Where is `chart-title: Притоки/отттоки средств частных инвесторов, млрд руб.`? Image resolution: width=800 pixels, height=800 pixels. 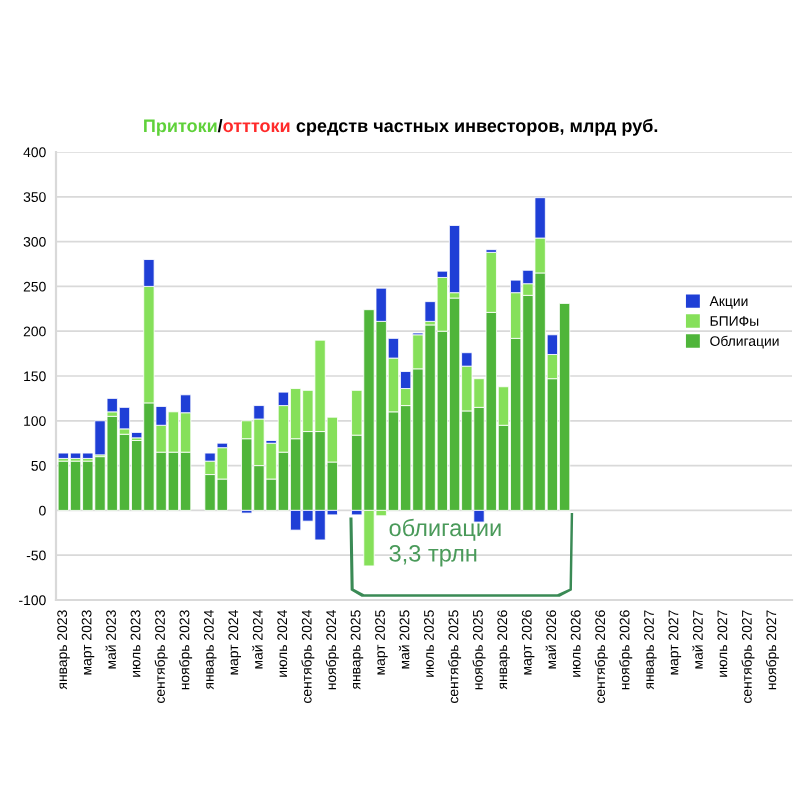
chart-title: Притоки/отттоки средств частных инвесторов, млрд руб. is located at coordinates (401, 127).